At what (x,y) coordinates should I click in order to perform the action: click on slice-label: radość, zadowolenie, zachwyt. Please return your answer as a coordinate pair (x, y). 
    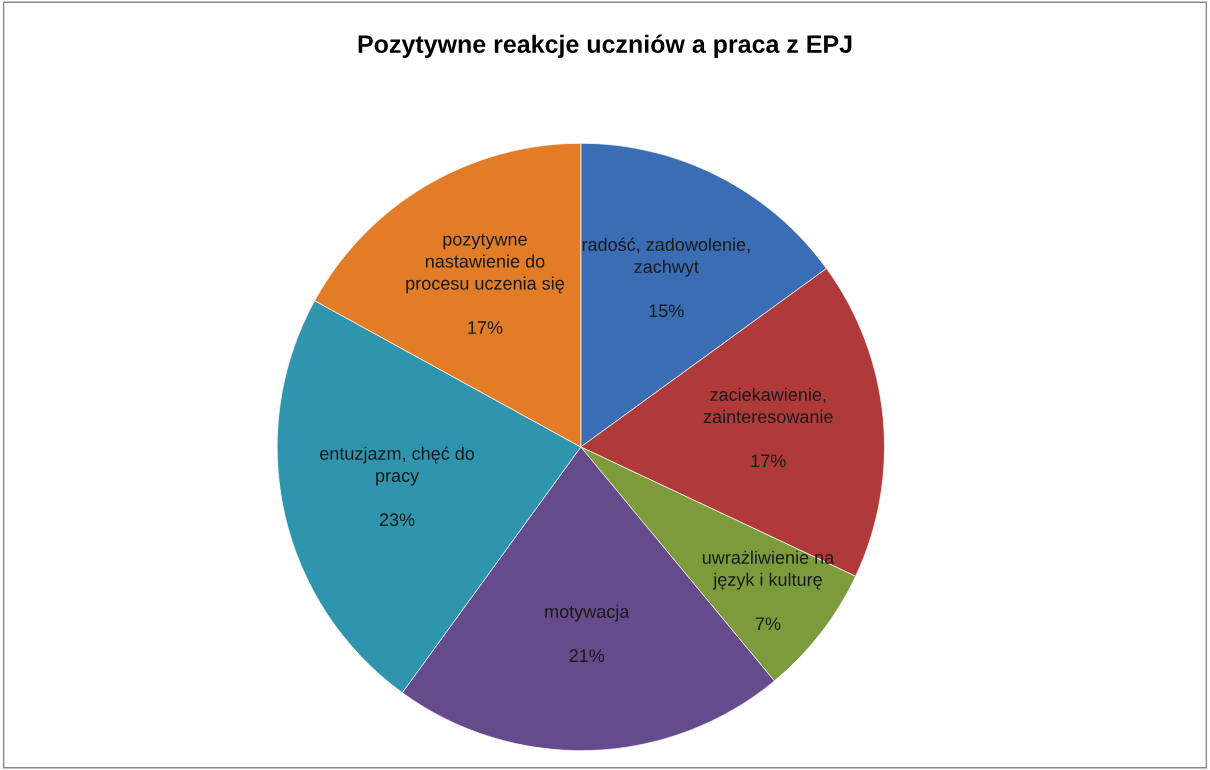
    Looking at the image, I should click on (666, 257).